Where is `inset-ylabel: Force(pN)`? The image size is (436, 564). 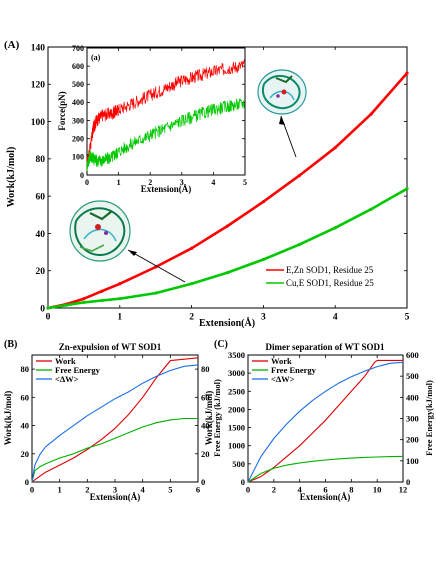 inset-ylabel: Force(pN) is located at coordinates (62, 110).